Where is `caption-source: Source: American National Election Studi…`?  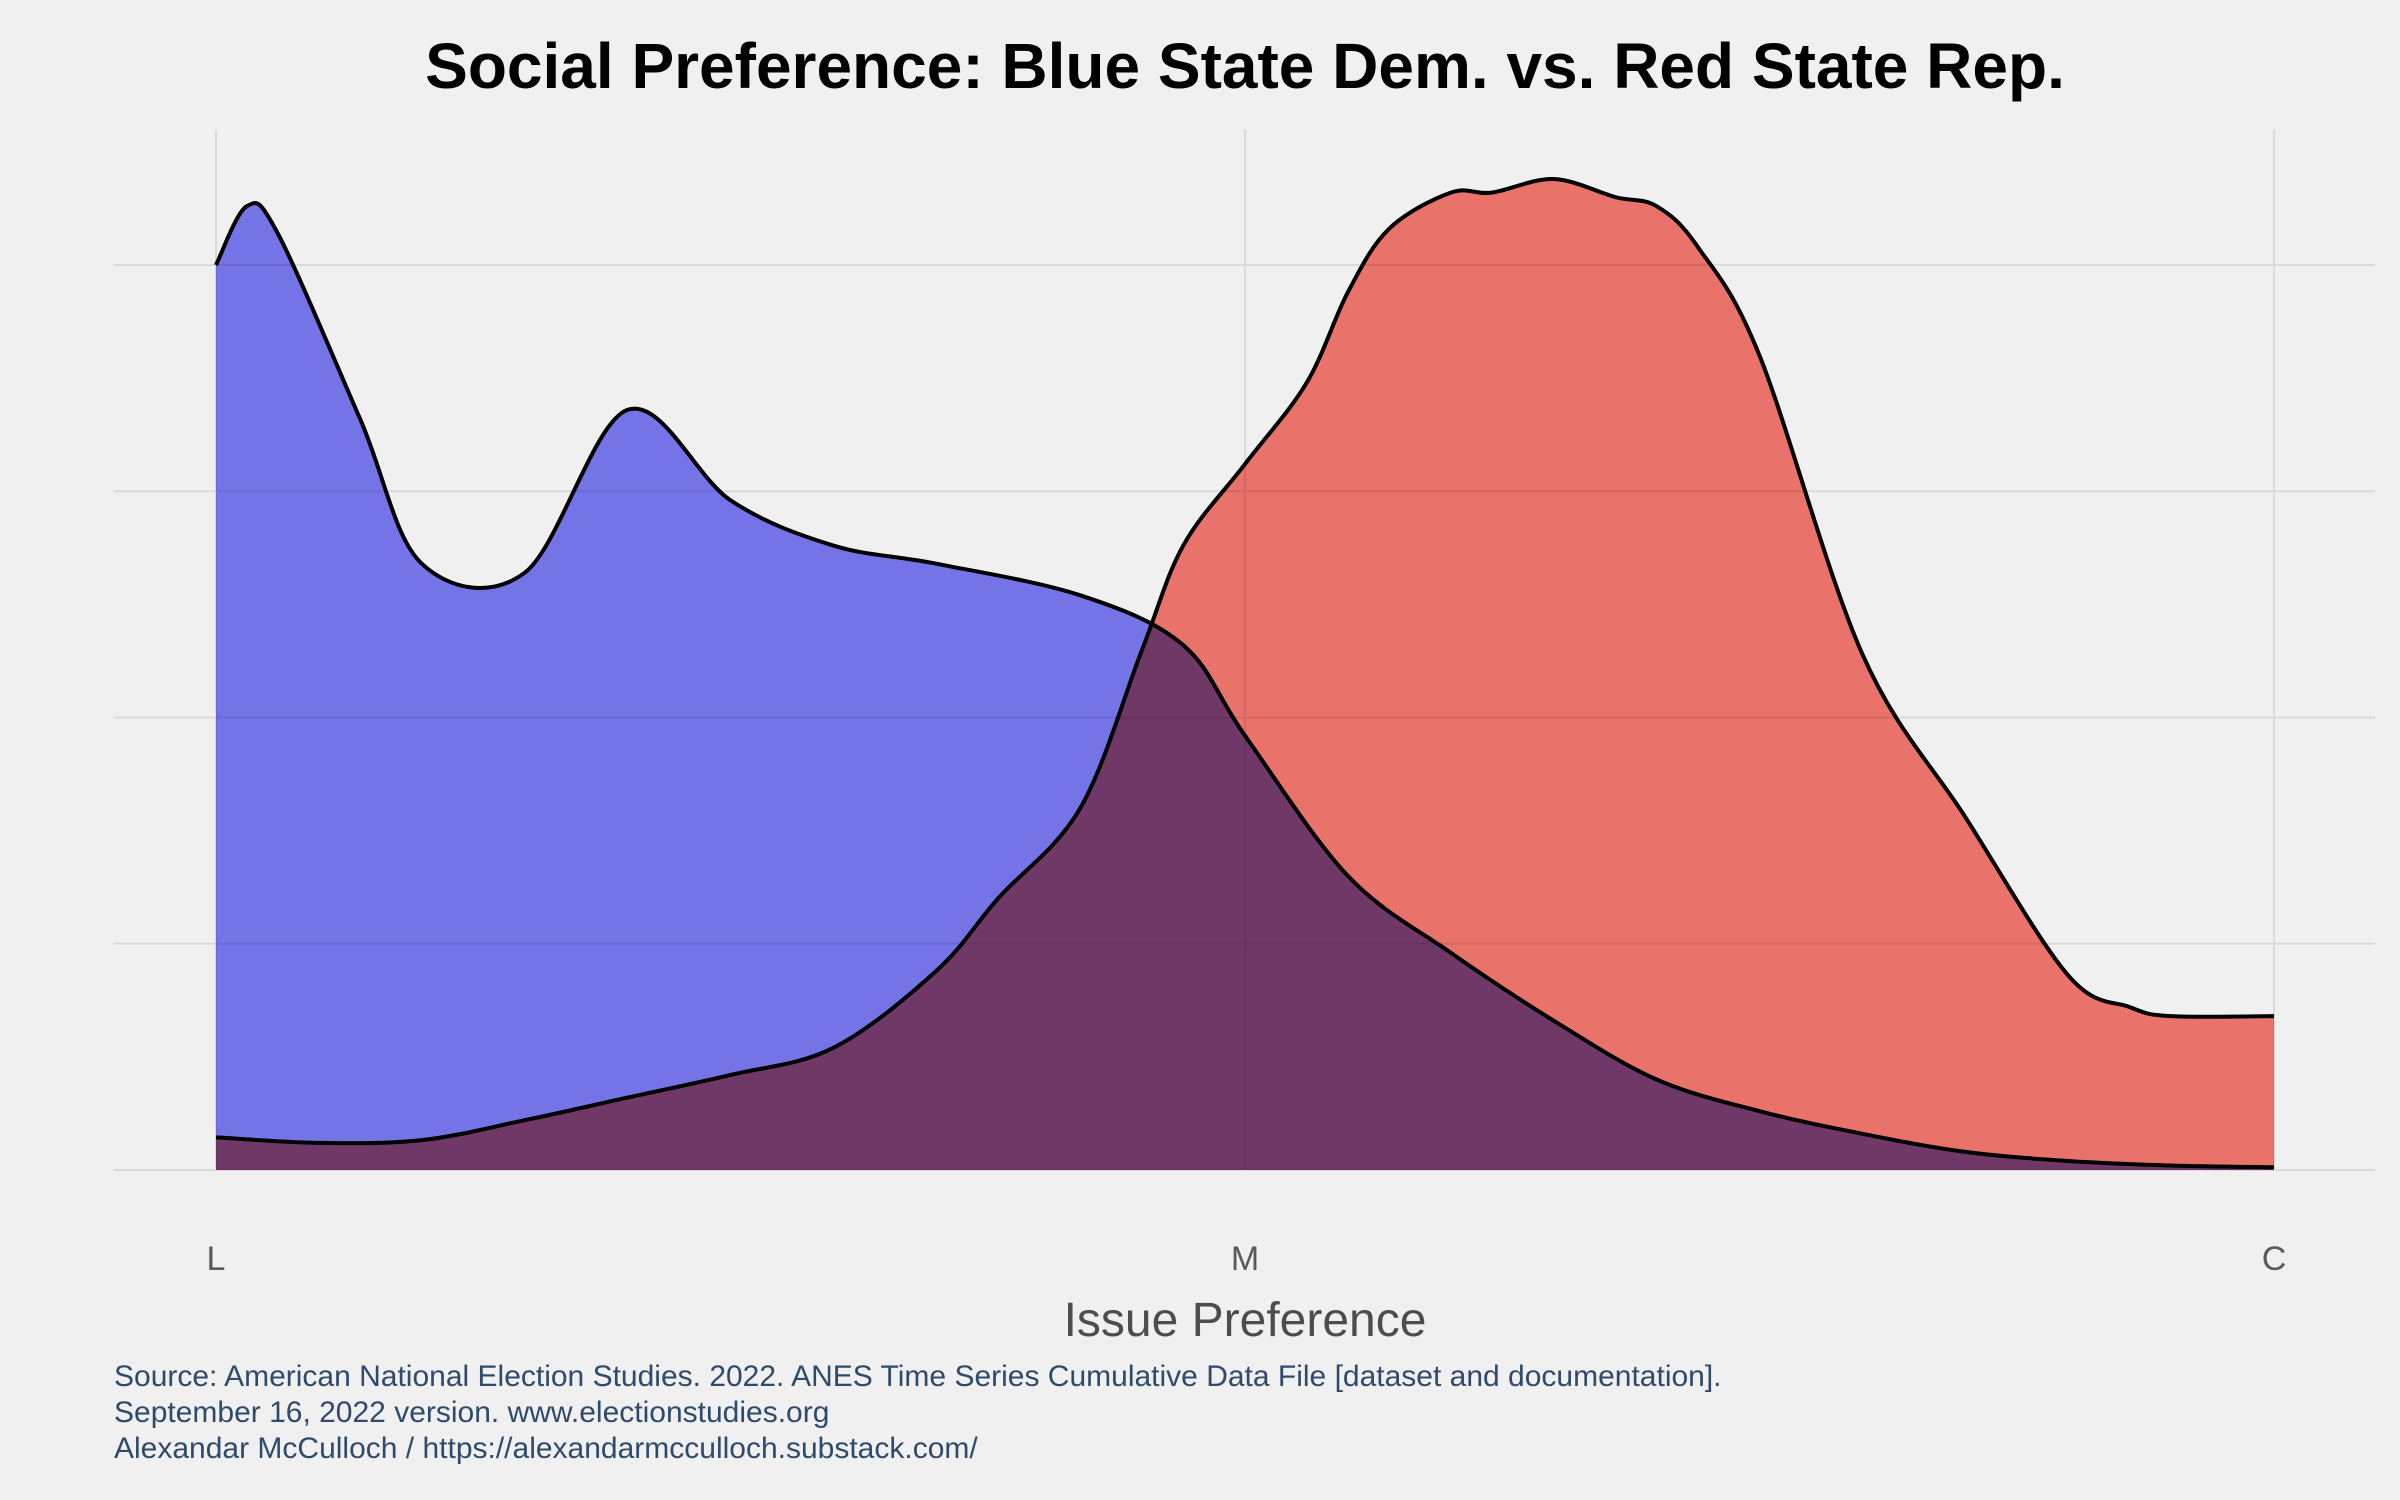
caption-source: Source: American National Election Studi… is located at coordinates (918, 1376).